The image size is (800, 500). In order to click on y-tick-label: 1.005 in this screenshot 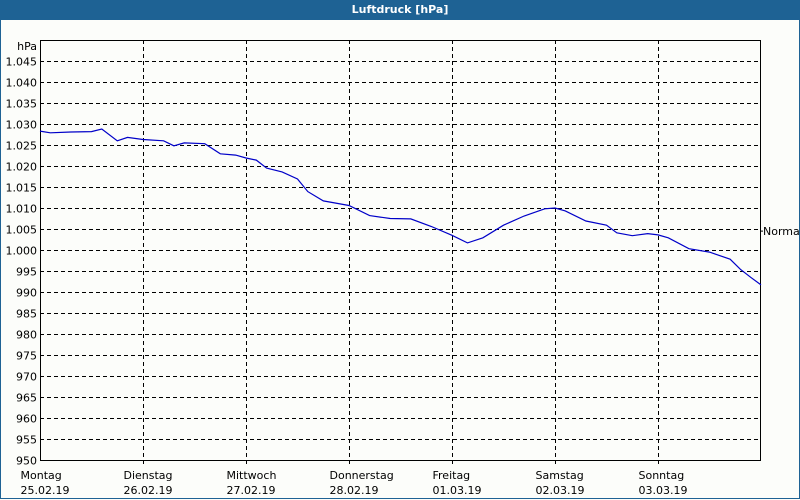, I will do `click(22, 230)`.